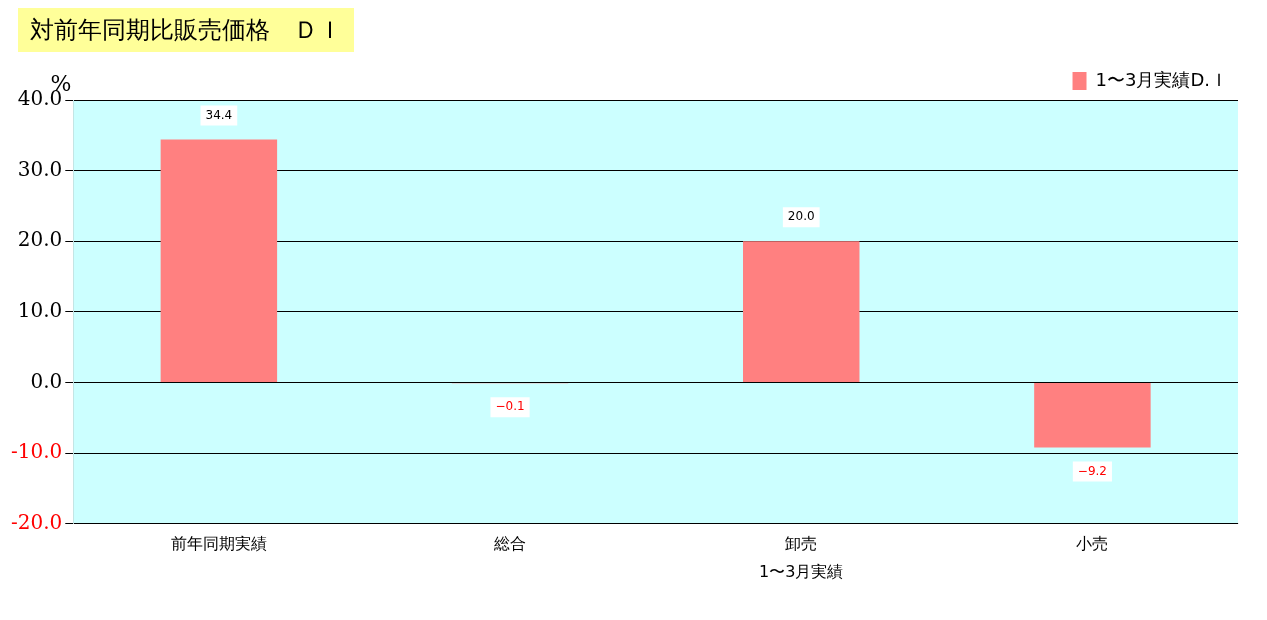  What do you see at coordinates (1162, 79) in the screenshot?
I see `legend-label: 1〜3月実績D.Ｉ` at bounding box center [1162, 79].